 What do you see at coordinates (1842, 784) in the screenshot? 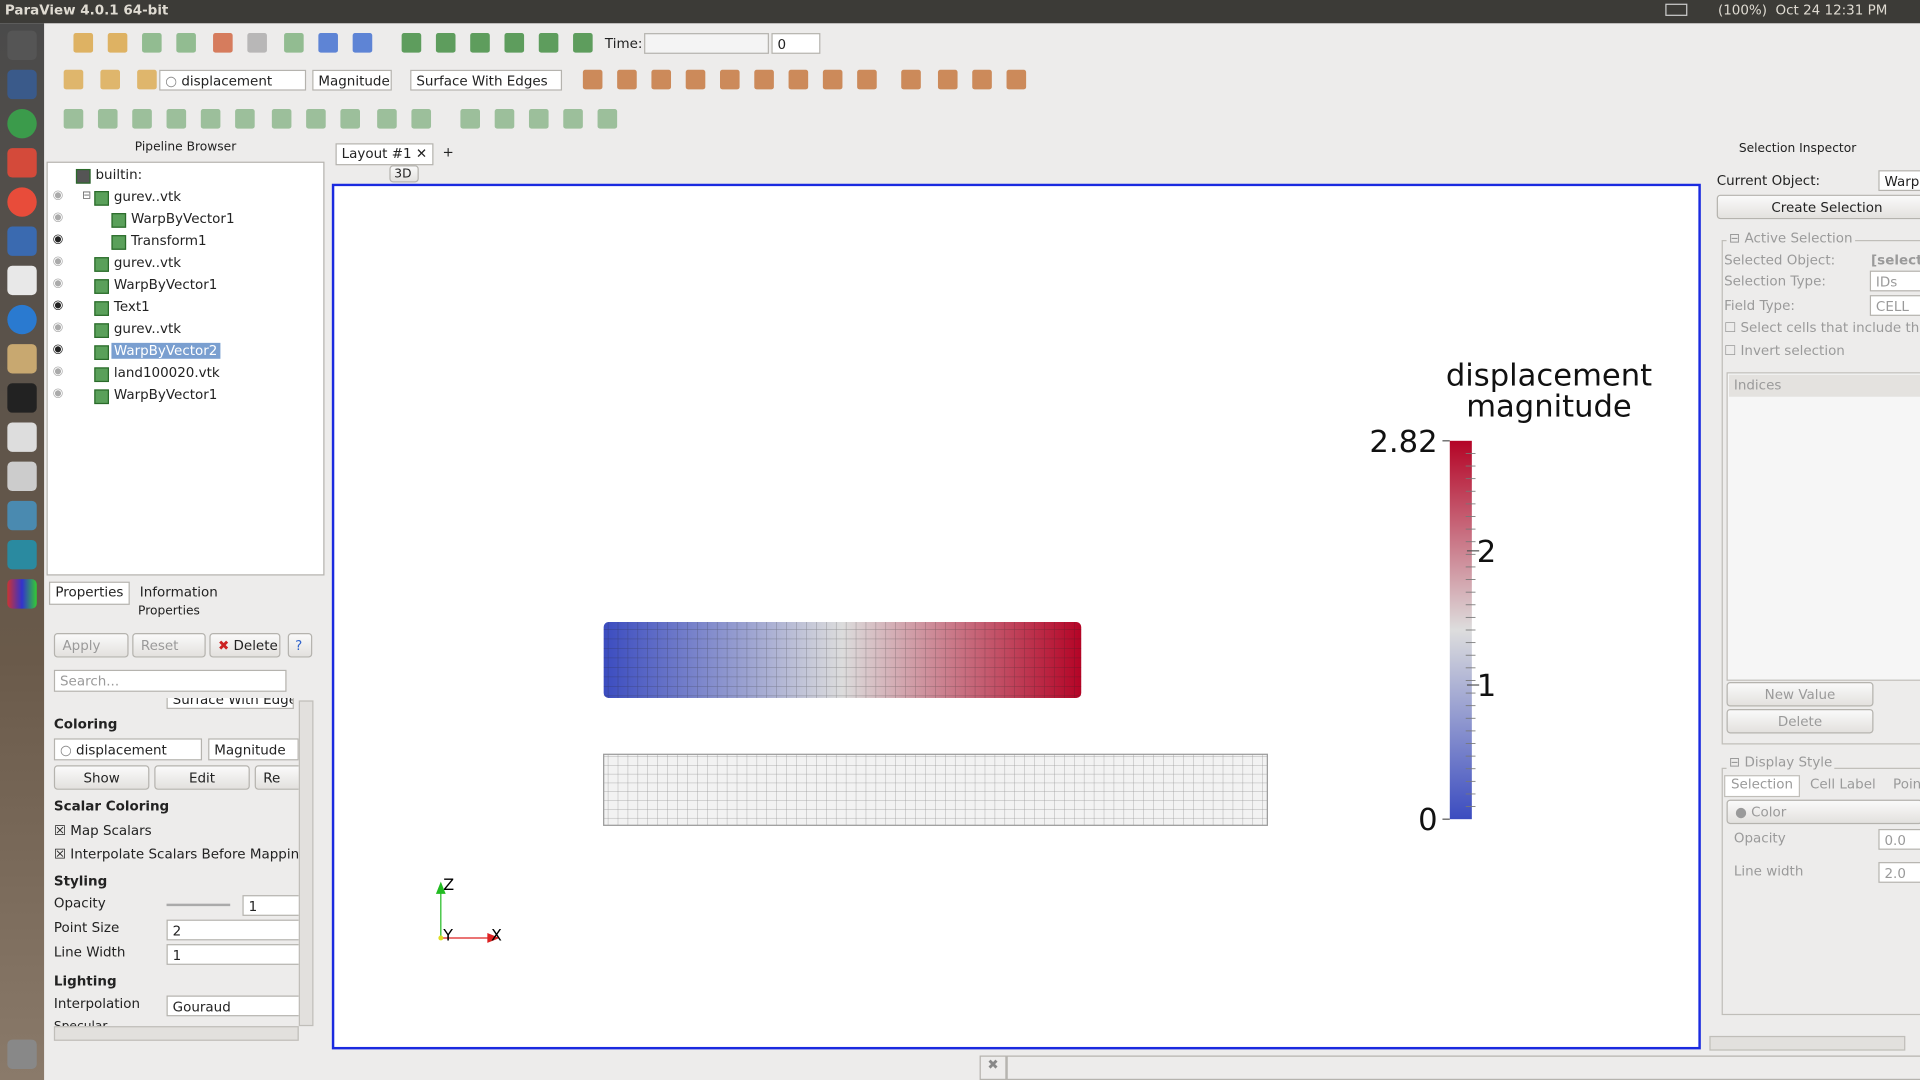
I see `tab: Cell Label` at bounding box center [1842, 784].